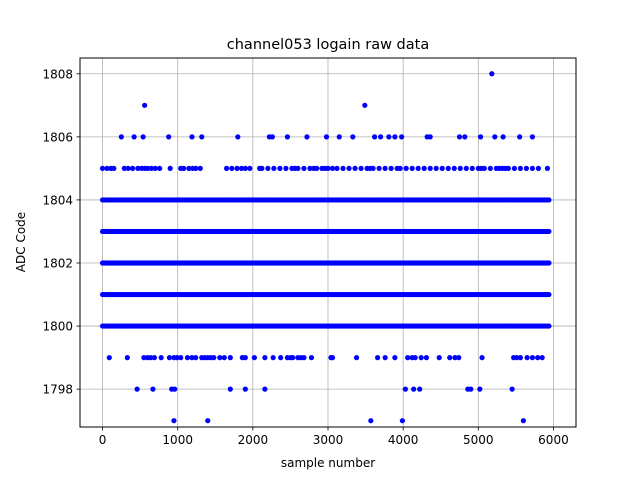 This screenshot has height=480, width=640. What do you see at coordinates (61, 232) in the screenshot?
I see `y-axis-ticks: 1798 1800 1802 1804 1806 1808` at bounding box center [61, 232].